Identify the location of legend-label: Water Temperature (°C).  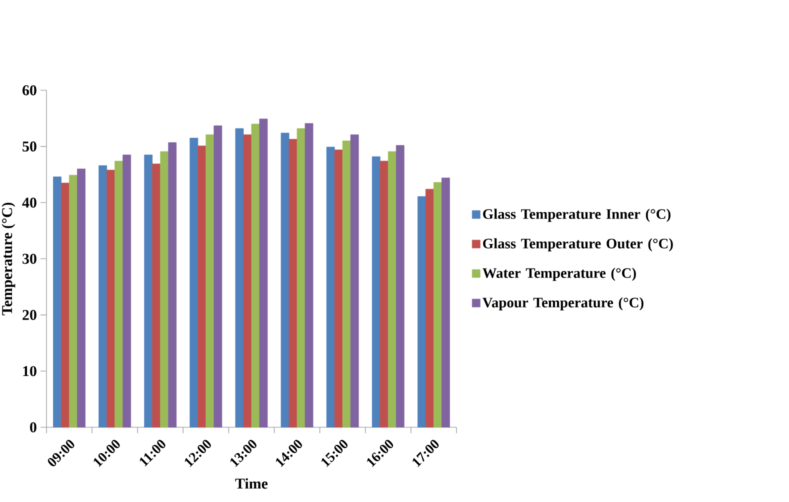
(559, 274).